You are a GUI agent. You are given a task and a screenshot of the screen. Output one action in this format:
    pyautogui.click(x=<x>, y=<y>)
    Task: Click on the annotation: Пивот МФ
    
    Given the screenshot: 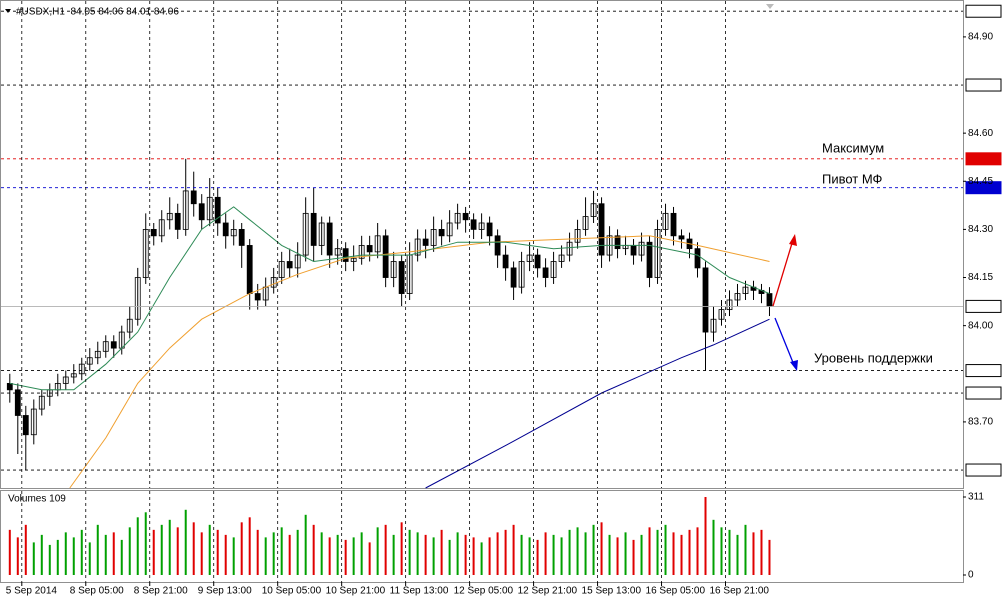 What is the action you would take?
    pyautogui.click(x=852, y=178)
    